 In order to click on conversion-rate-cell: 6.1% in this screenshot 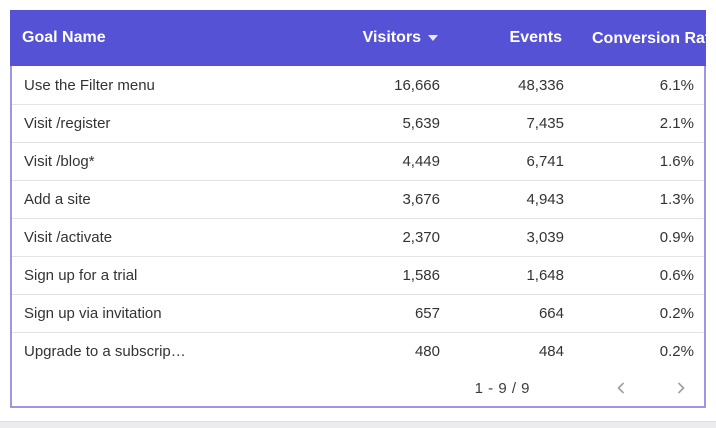, I will do `click(676, 85)`.